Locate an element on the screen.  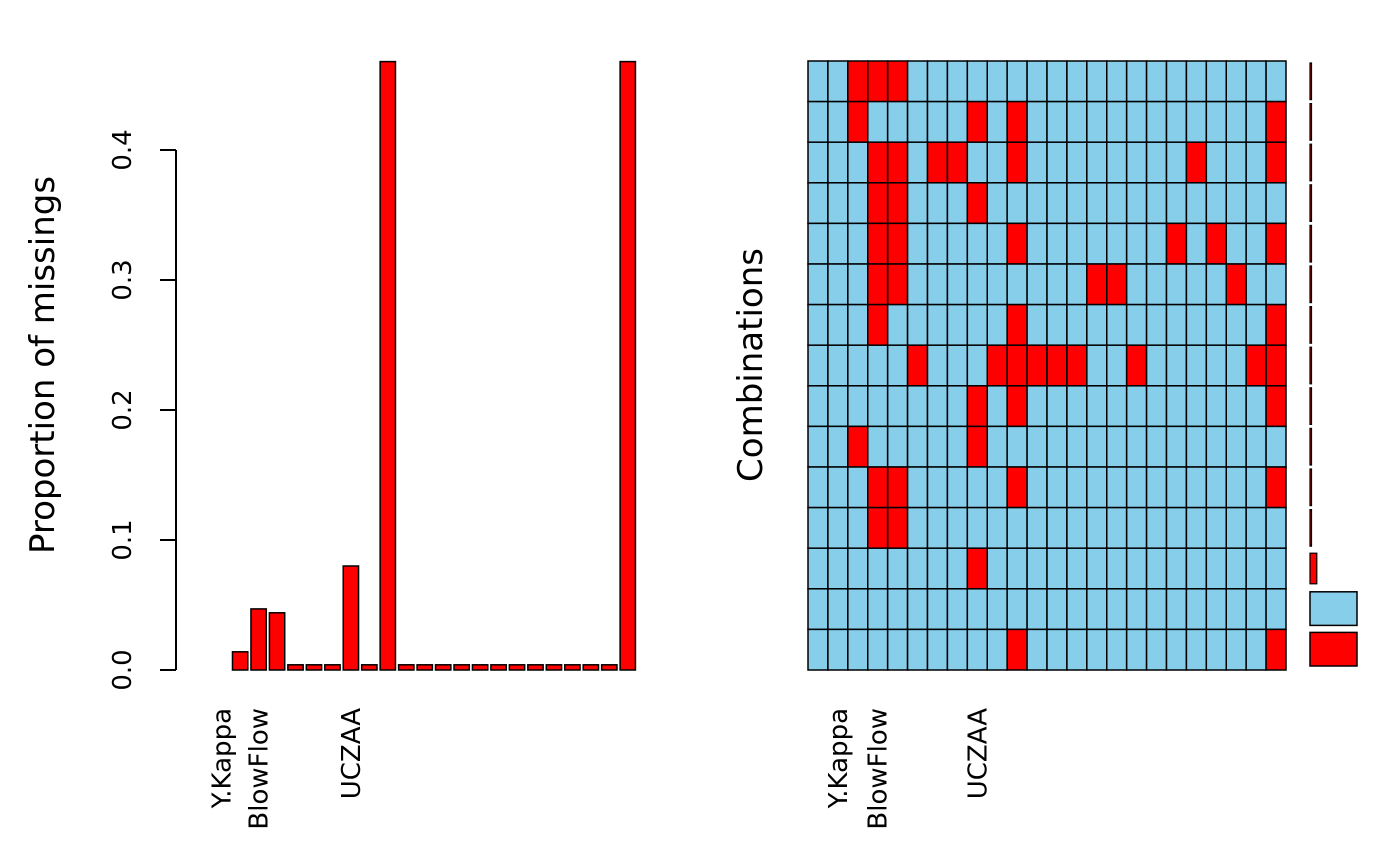
y-tick-label: 0.3 is located at coordinates (123, 279).